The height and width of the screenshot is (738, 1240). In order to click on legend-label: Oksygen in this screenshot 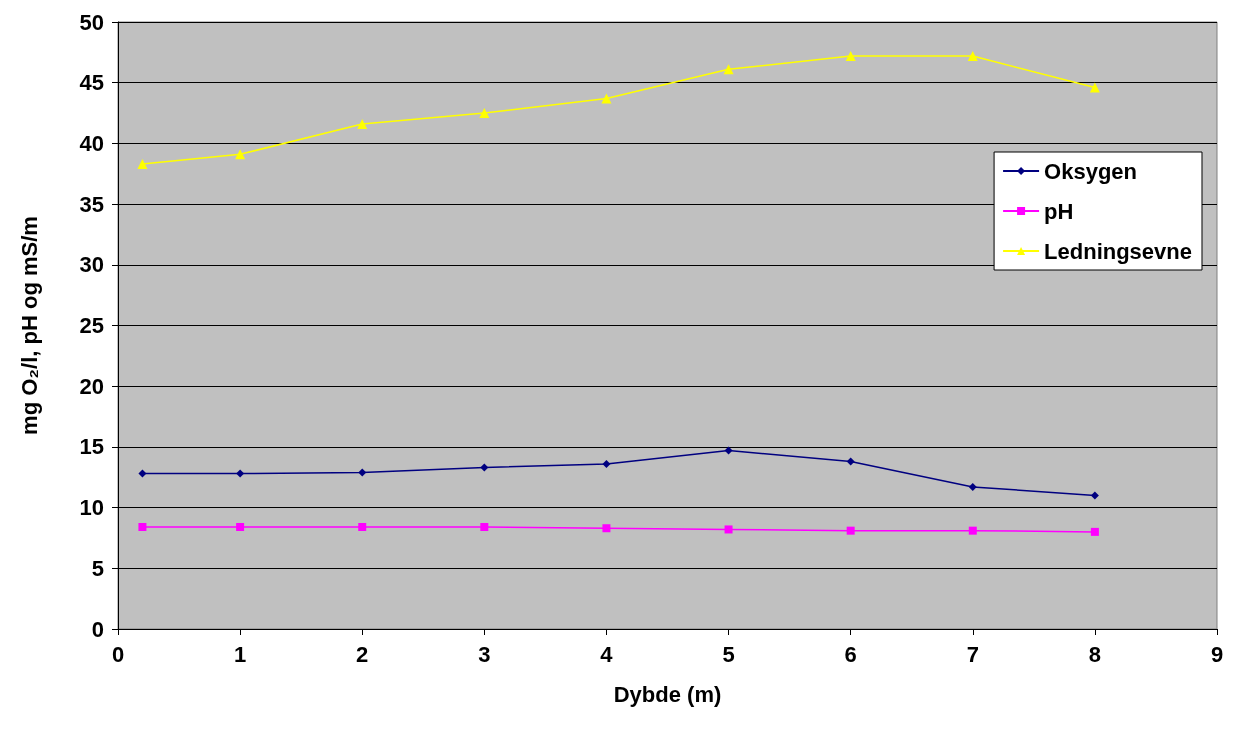, I will do `click(1091, 171)`.